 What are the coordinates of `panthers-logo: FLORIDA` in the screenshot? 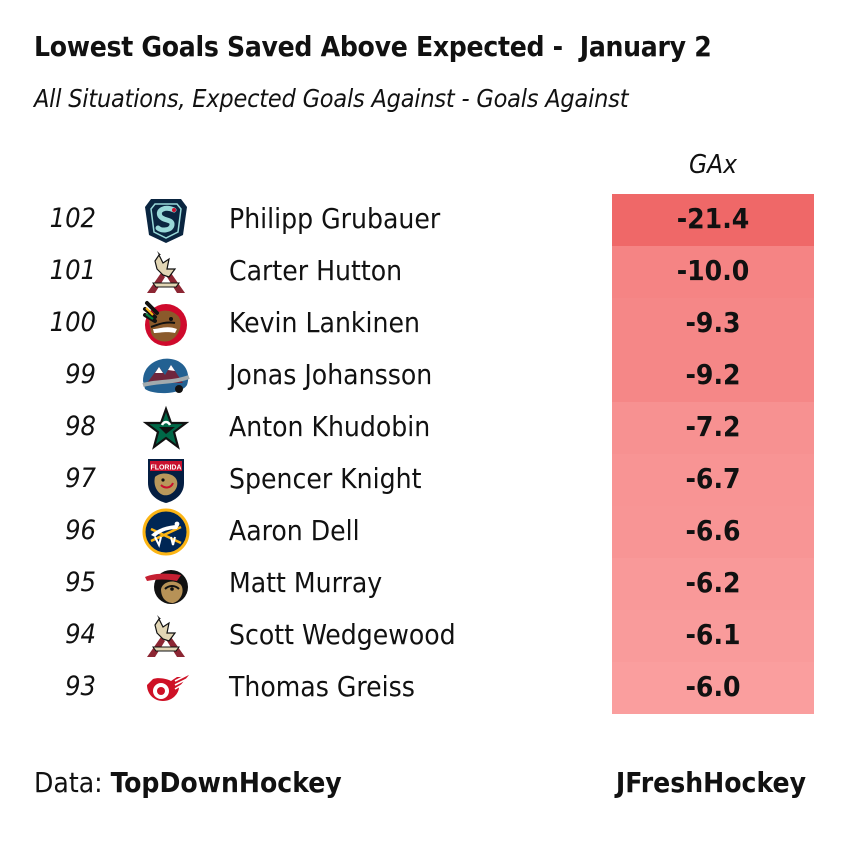 It's located at (166, 480).